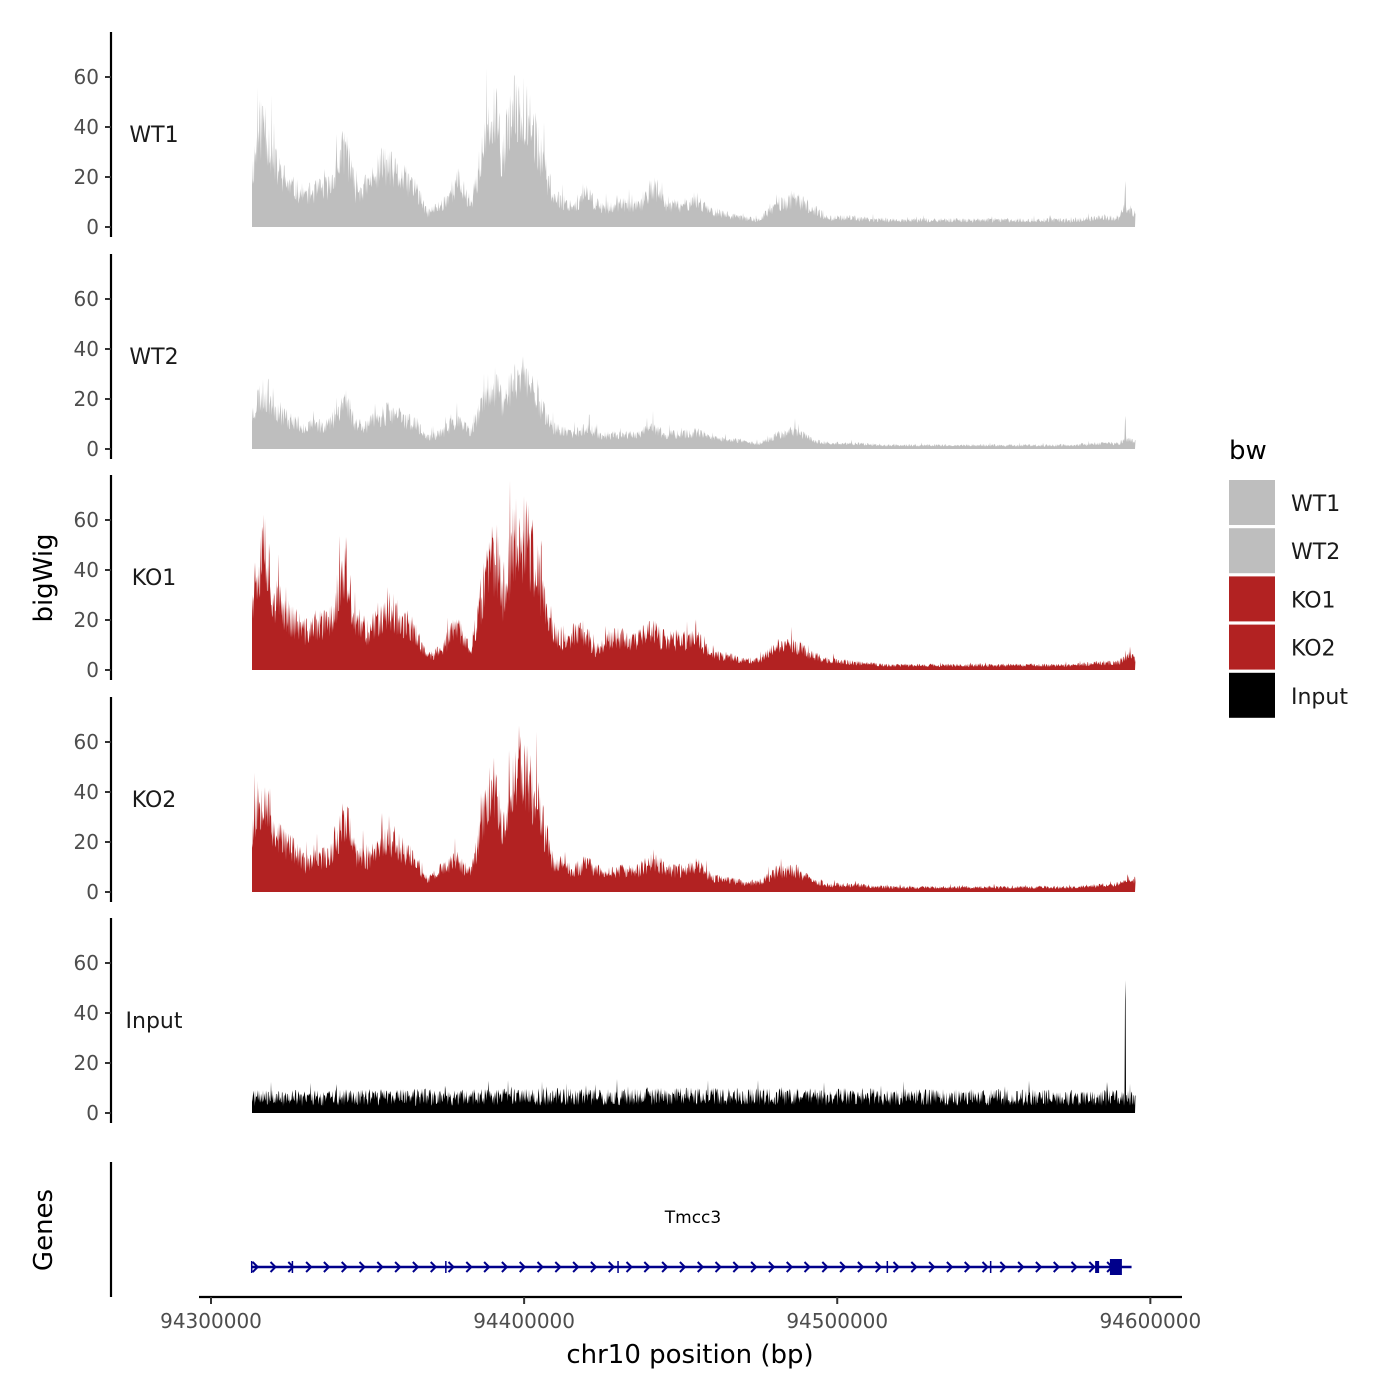 The height and width of the screenshot is (1400, 1400). I want to click on coverage-area-ko2, so click(694, 808).